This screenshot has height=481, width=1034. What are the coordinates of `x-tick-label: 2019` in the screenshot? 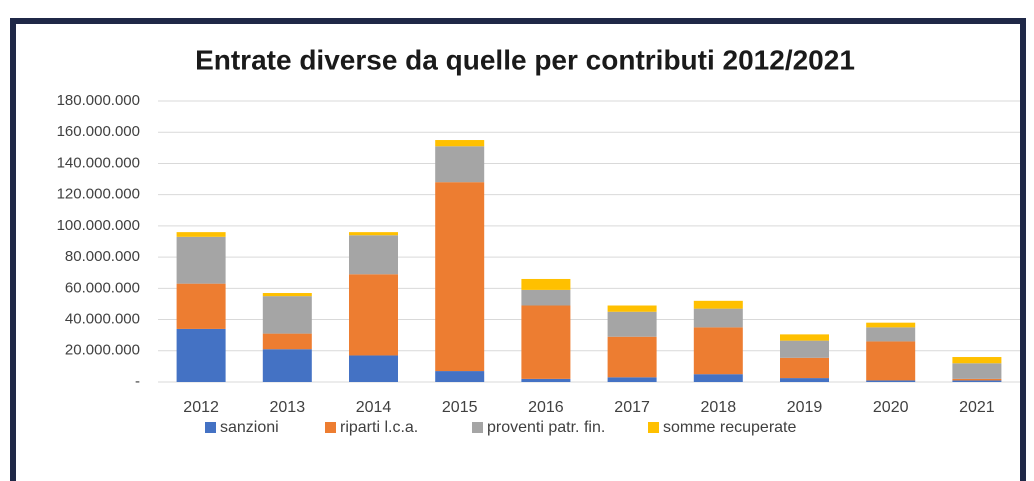 It's located at (805, 407).